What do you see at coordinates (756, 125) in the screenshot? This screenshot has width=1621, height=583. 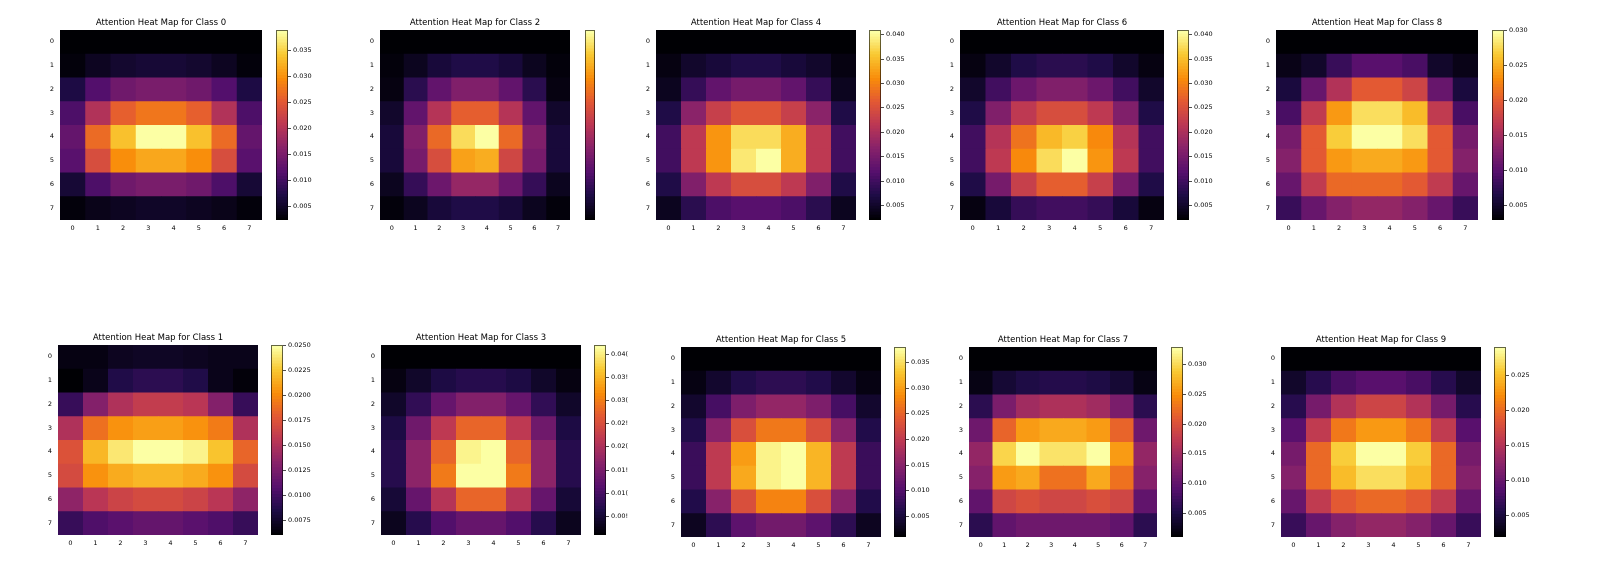 I see `heatmap-grid` at bounding box center [756, 125].